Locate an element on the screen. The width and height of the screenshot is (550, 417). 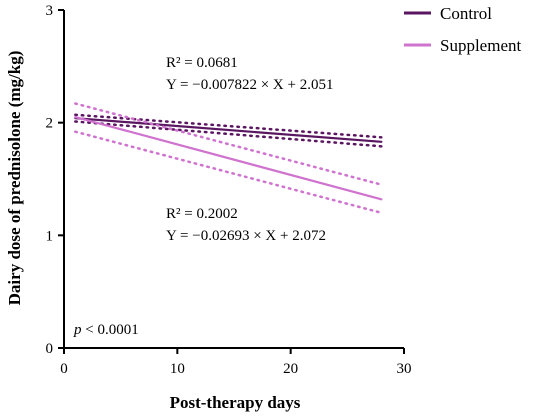
legend-label-control: Control is located at coordinates (466, 13).